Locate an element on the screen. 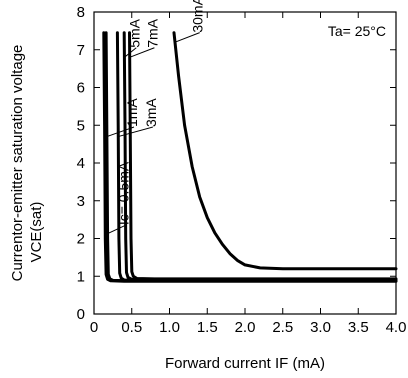 The width and height of the screenshot is (408, 378). x-tick-label: 0.5 is located at coordinates (131, 327).